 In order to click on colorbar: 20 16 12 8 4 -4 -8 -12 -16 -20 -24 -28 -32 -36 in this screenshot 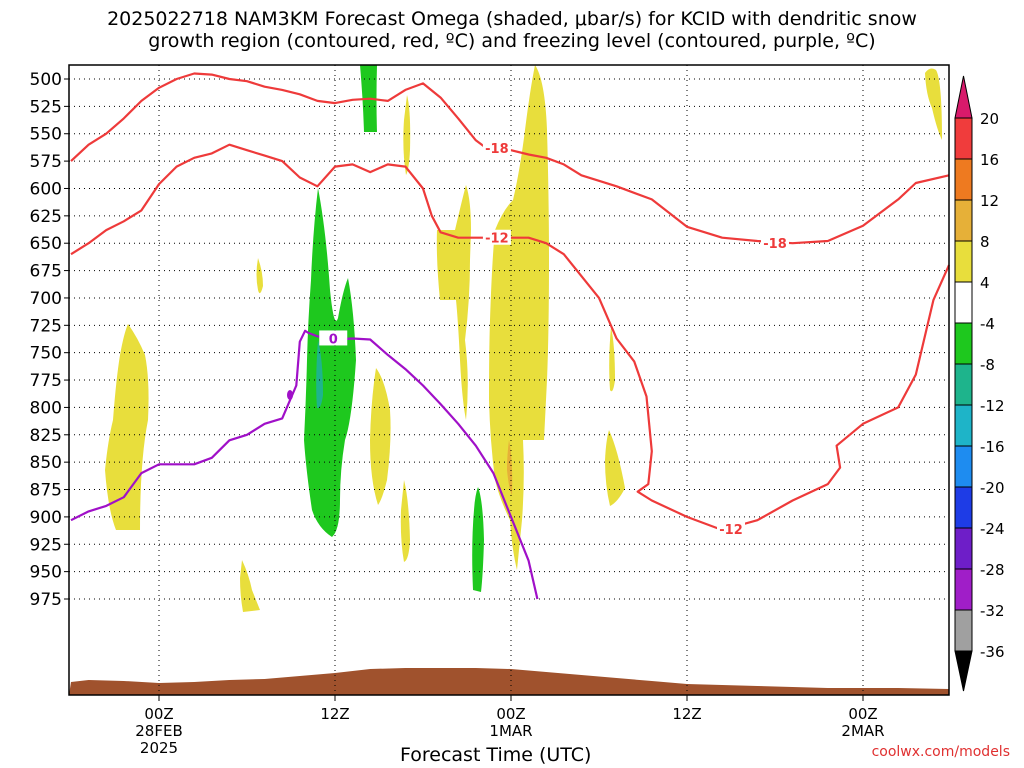, I will do `click(979, 383)`.